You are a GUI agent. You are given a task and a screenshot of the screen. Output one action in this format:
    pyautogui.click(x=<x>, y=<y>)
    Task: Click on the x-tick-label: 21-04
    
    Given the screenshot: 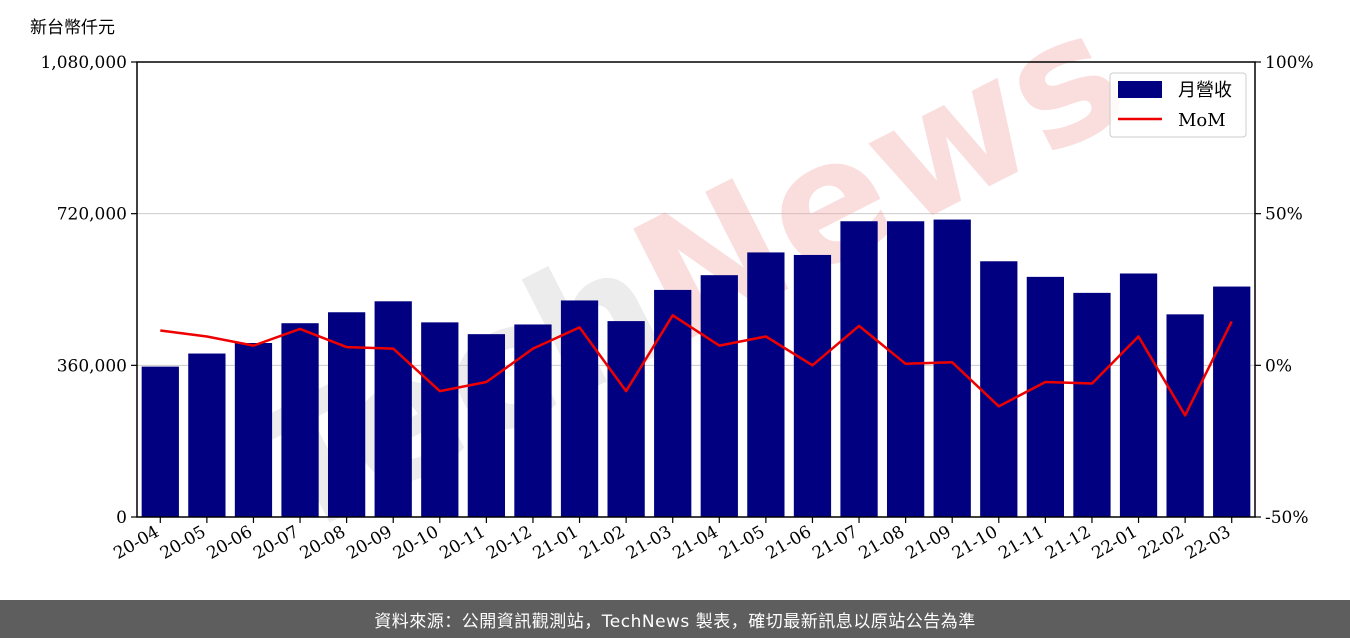 What is the action you would take?
    pyautogui.click(x=695, y=543)
    